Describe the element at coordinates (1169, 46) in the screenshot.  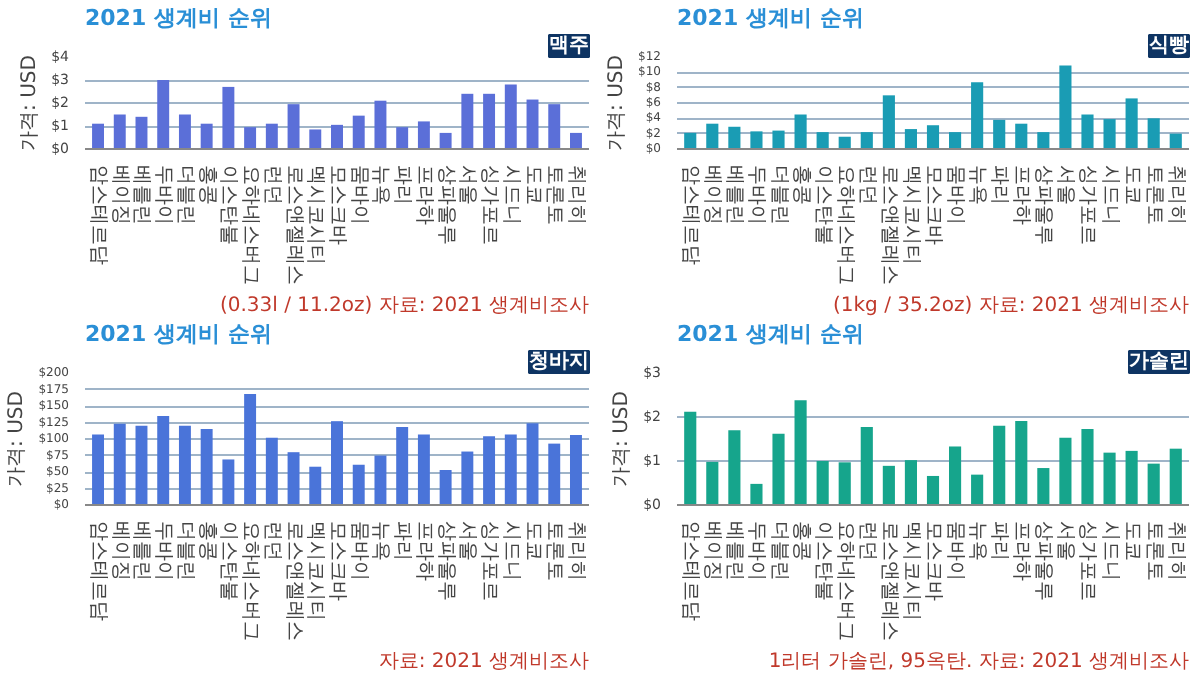
I see `chart-subtitle: 식빵` at that location.